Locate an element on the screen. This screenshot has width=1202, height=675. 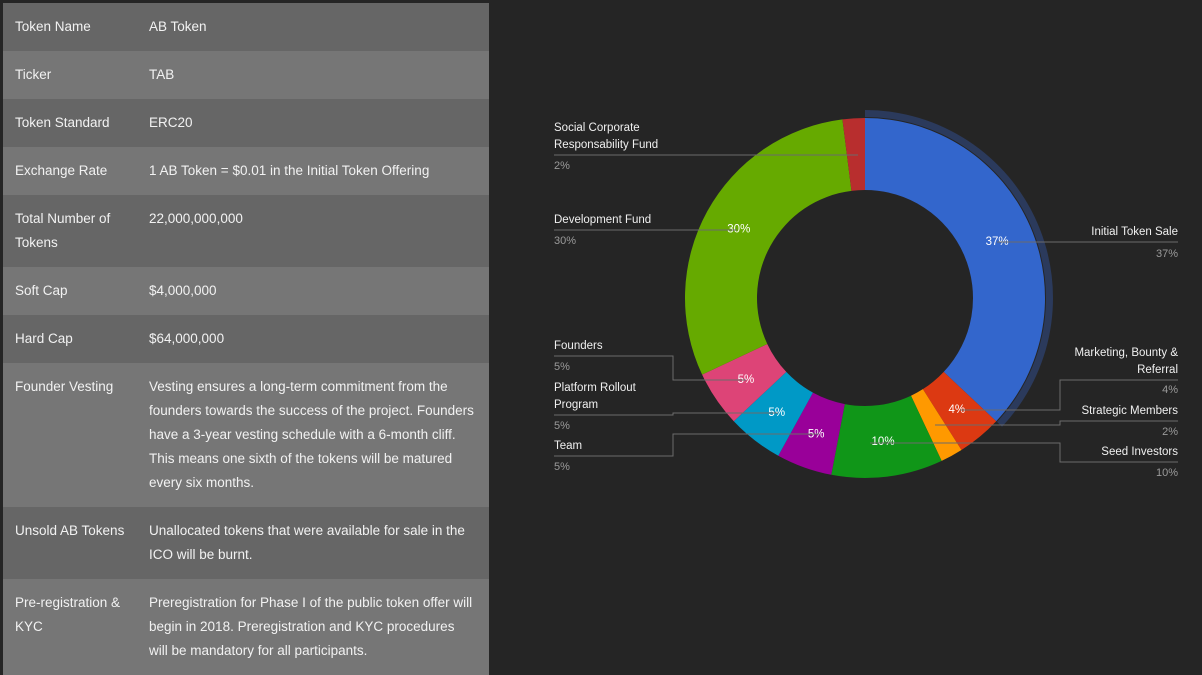
legend-strategic-label: Strategic Members is located at coordinates (1129, 411).